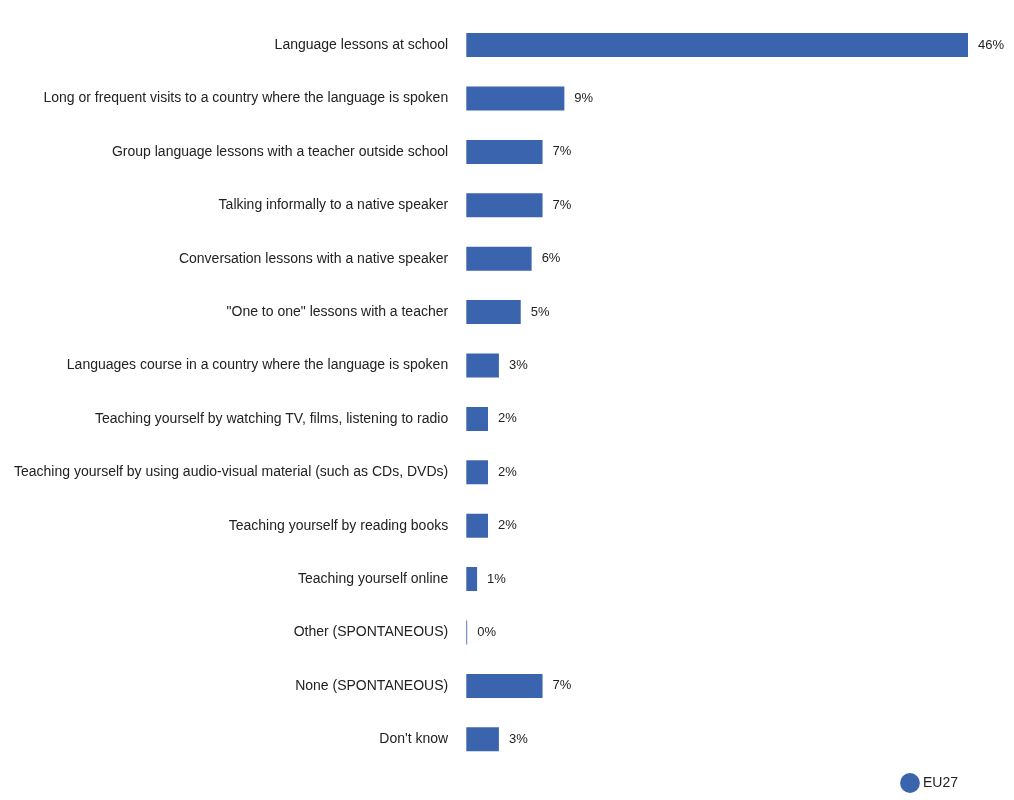 The width and height of the screenshot is (1014, 800). Describe the element at coordinates (373, 577) in the screenshot. I see `y-tick-label: Teaching yourself online` at that location.